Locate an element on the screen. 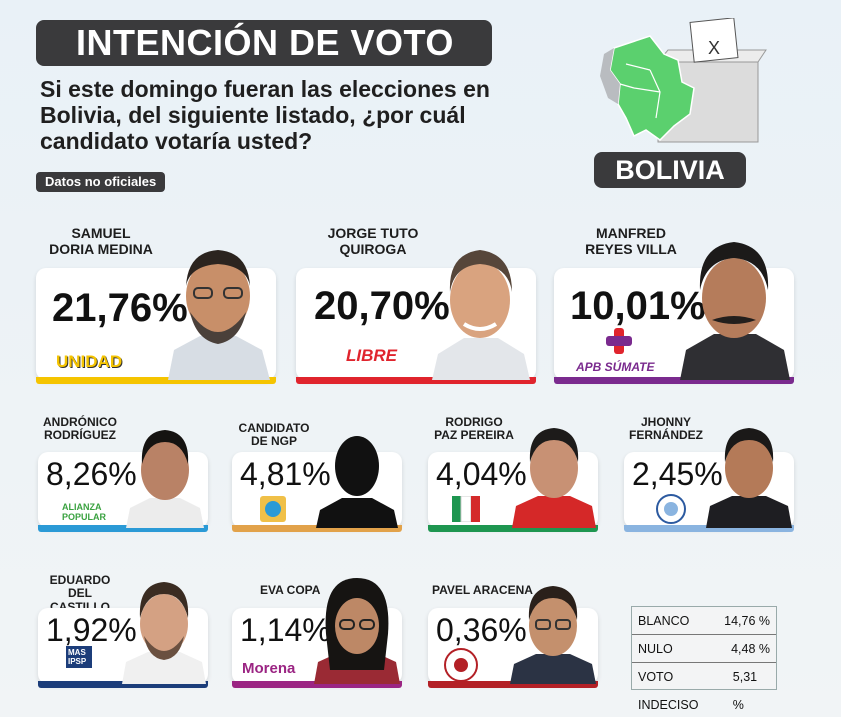 This screenshot has width=841, height=717. silhouette-photo is located at coordinates (357, 482).